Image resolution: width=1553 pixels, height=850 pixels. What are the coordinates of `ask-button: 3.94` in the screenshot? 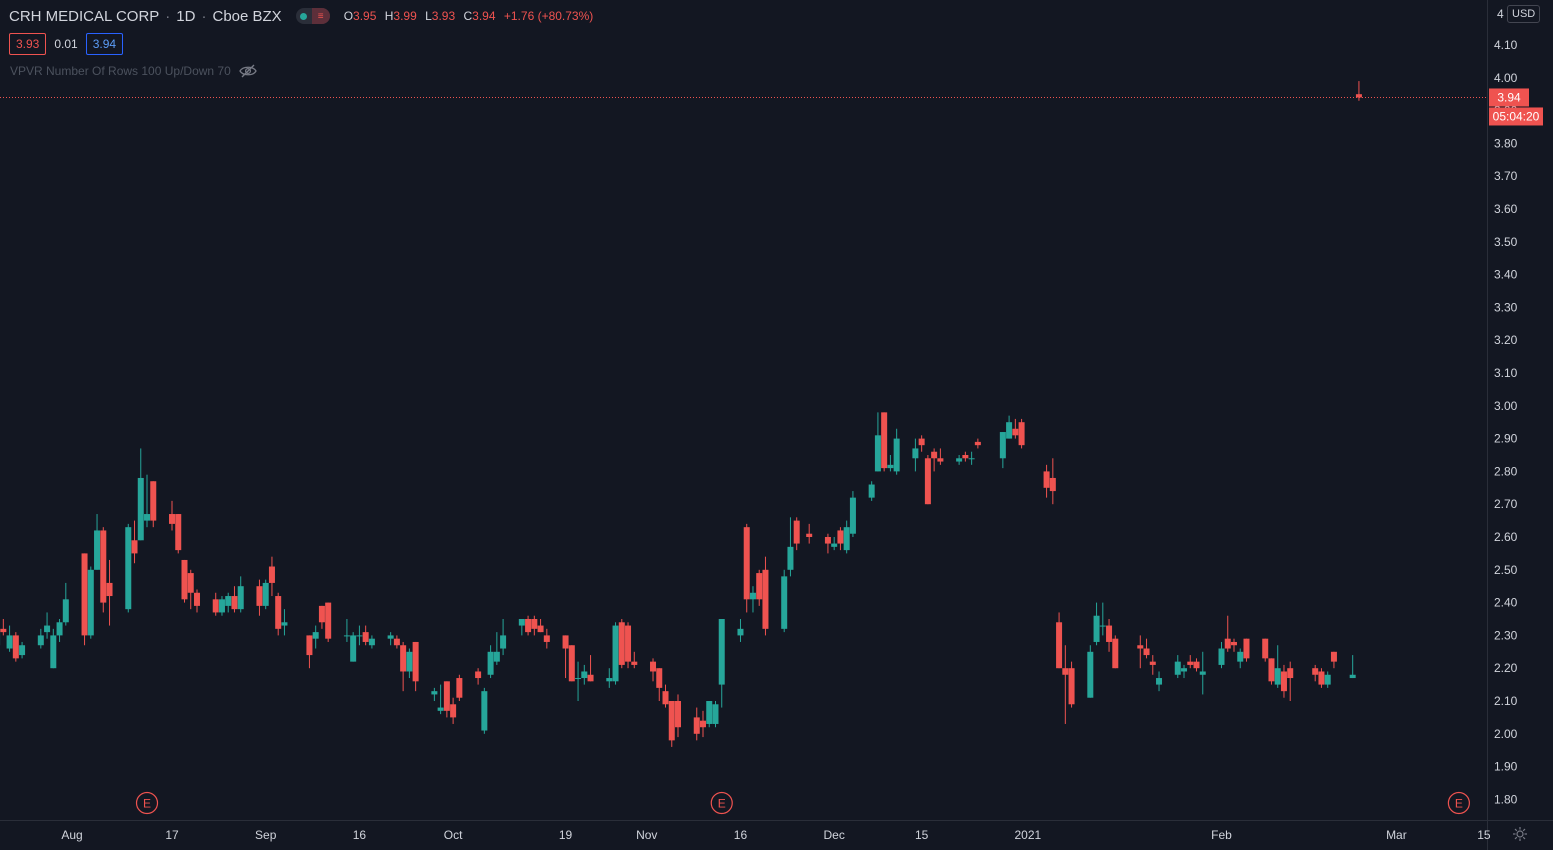 It's located at (104, 44).